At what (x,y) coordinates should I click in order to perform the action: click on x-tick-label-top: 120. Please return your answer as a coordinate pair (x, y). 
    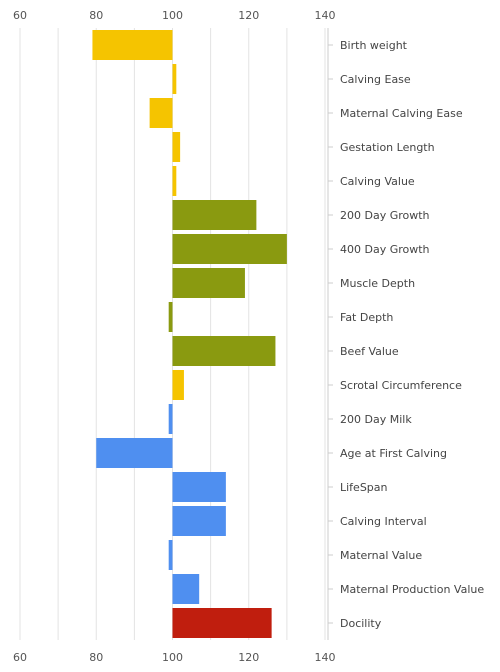
    Looking at the image, I should click on (248, 15).